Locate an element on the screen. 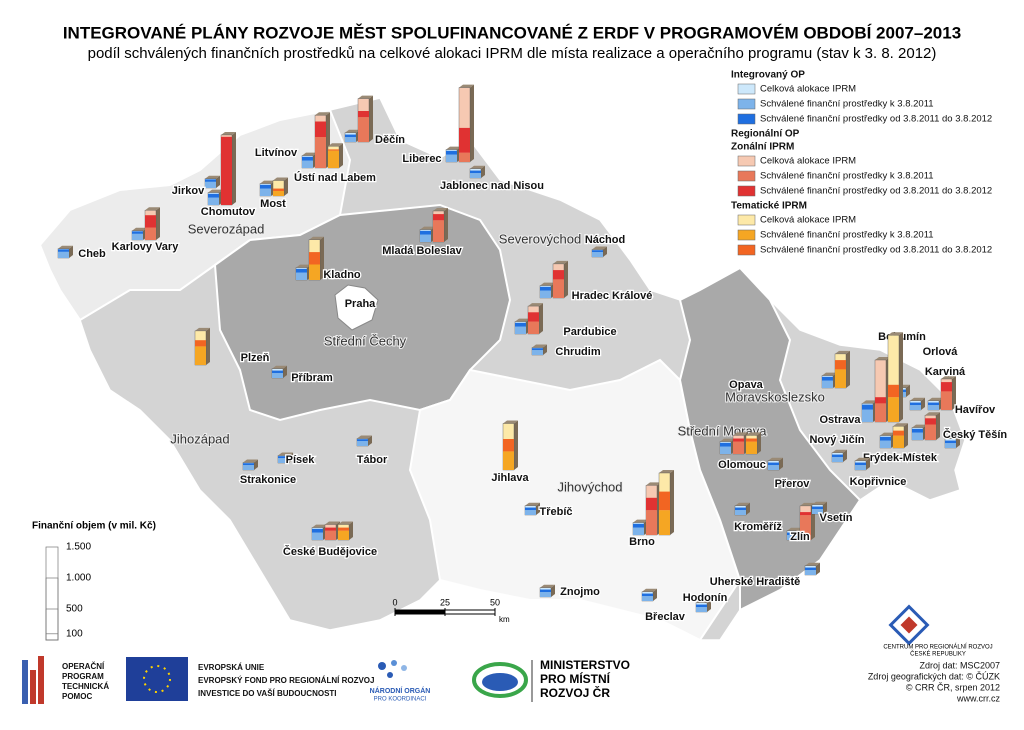  city-label: Most is located at coordinates (273, 204).